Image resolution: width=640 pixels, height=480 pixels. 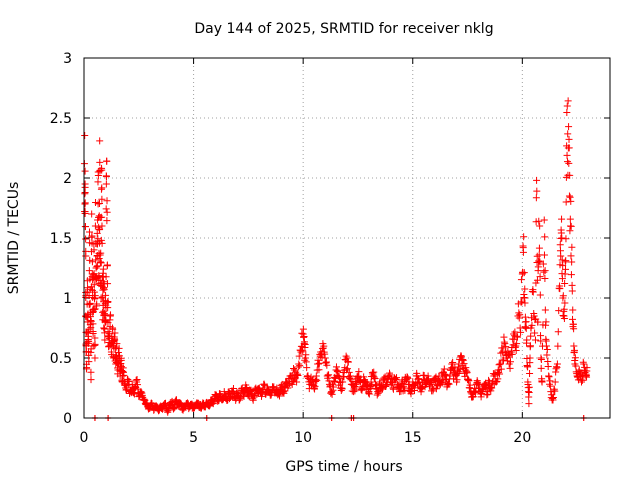 What do you see at coordinates (67, 59) in the screenshot?
I see `y-tick-label: 3` at bounding box center [67, 59].